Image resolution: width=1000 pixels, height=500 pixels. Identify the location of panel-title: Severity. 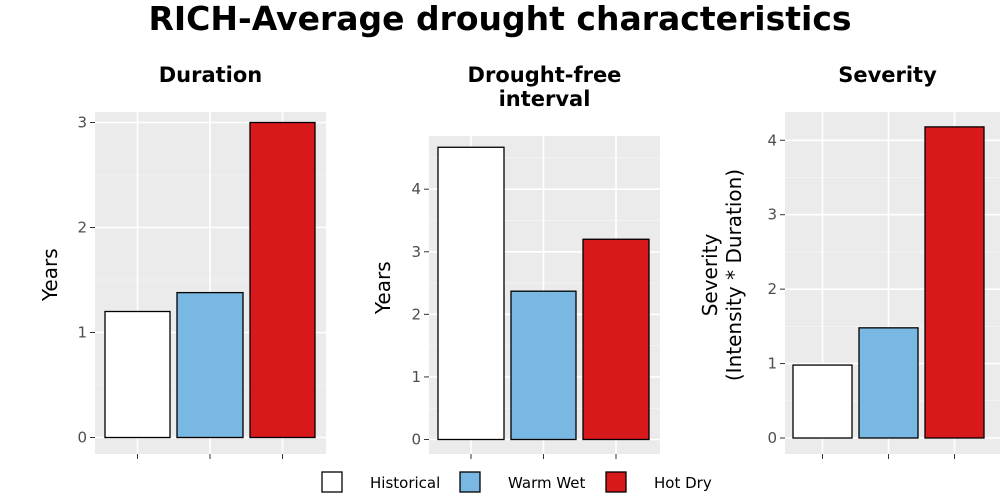
(887, 75).